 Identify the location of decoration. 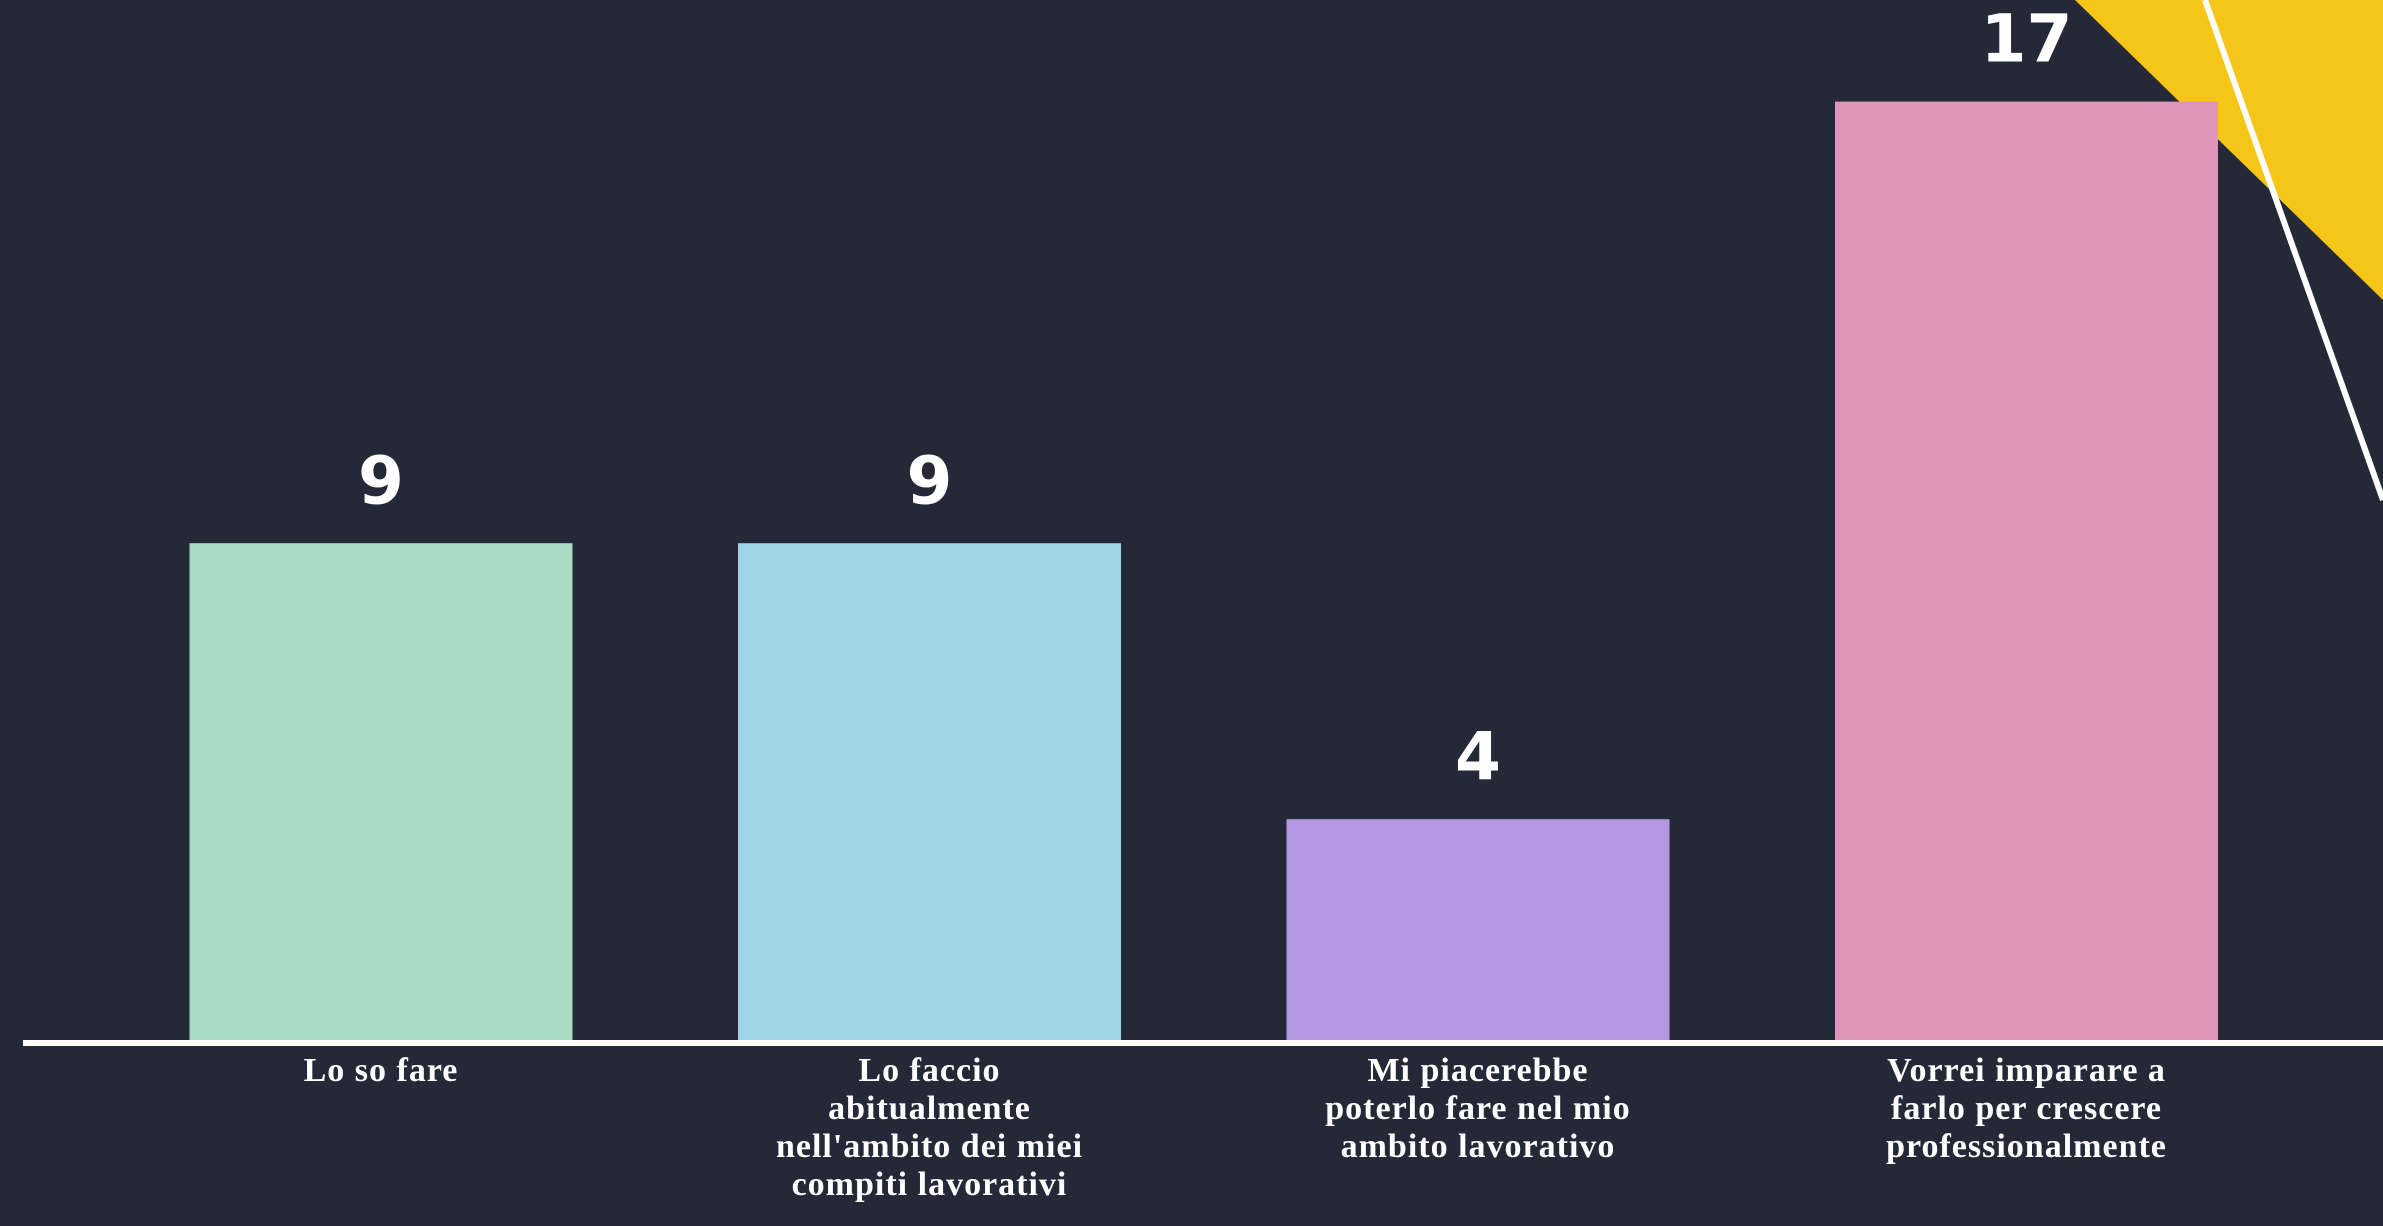
(2229, 150).